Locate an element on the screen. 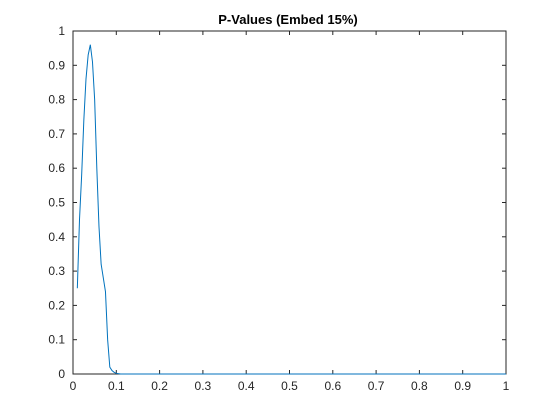  x-tick-label: 1 is located at coordinates (506, 386).